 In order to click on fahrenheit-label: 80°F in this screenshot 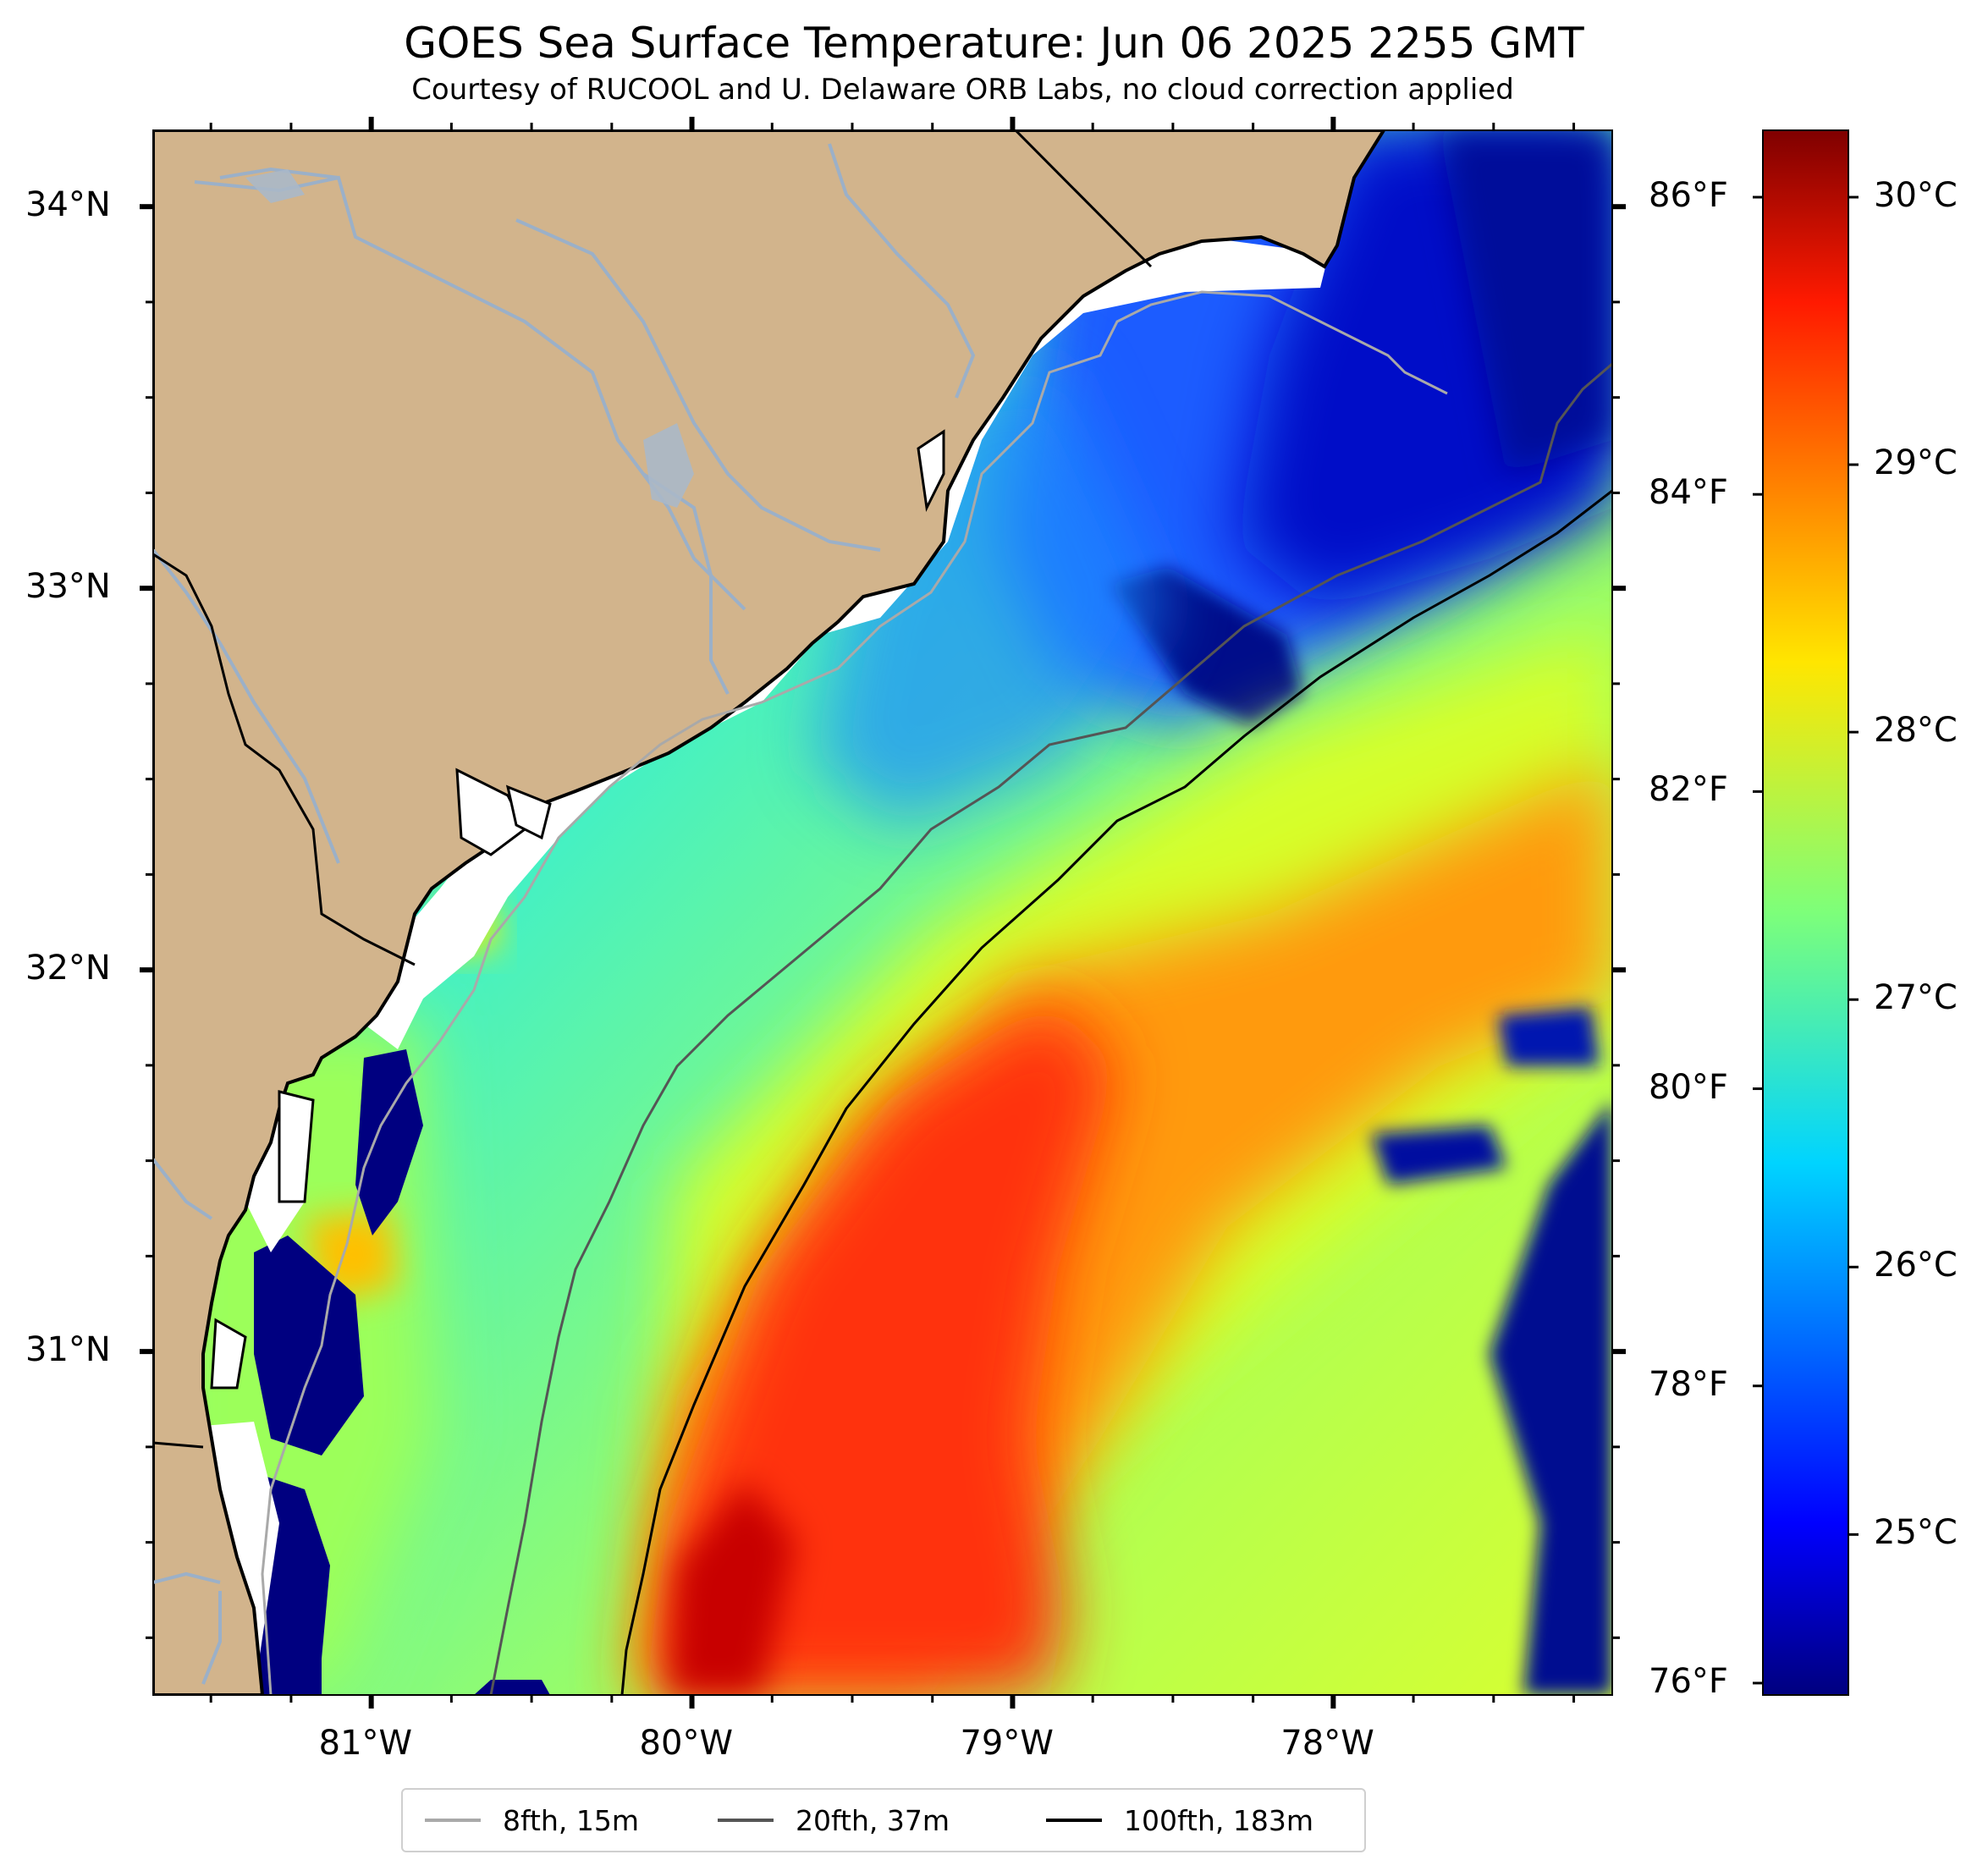, I will do `click(1688, 1087)`.